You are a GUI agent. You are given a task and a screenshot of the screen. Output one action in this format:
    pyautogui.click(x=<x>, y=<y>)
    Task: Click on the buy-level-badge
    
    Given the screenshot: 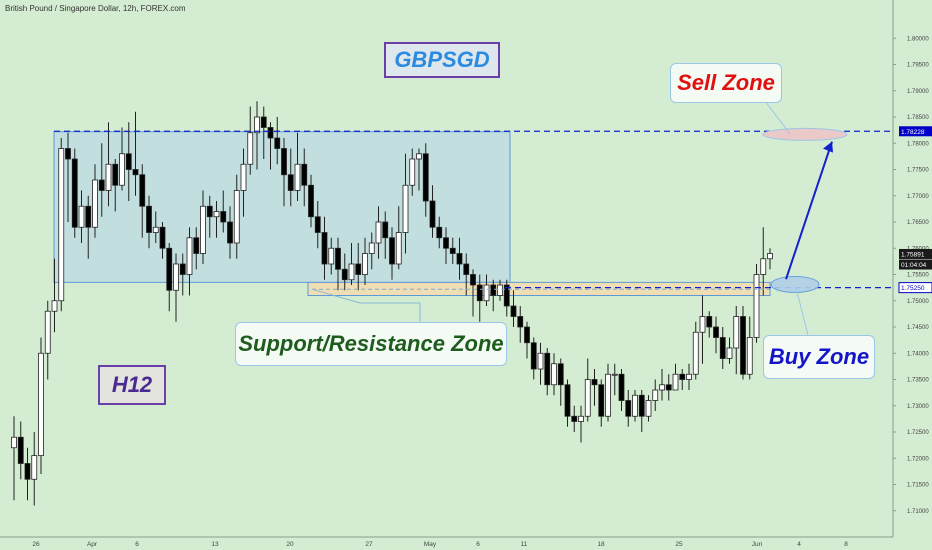 What is the action you would take?
    pyautogui.click(x=915, y=288)
    